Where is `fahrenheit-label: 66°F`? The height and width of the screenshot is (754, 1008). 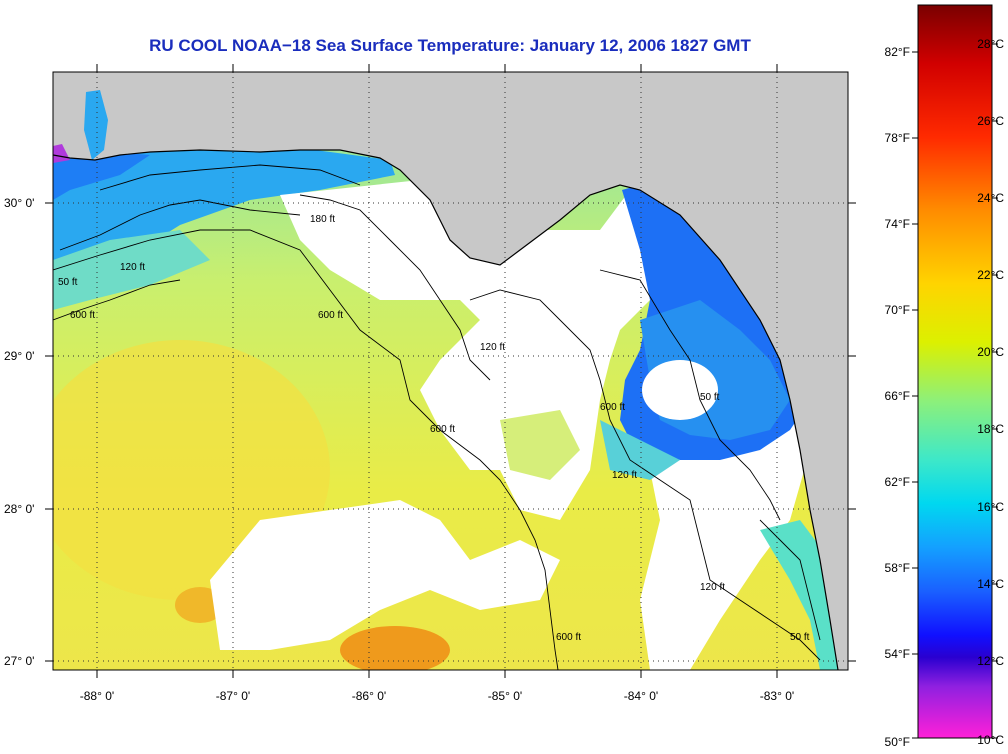 fahrenheit-label: 66°F is located at coordinates (897, 396).